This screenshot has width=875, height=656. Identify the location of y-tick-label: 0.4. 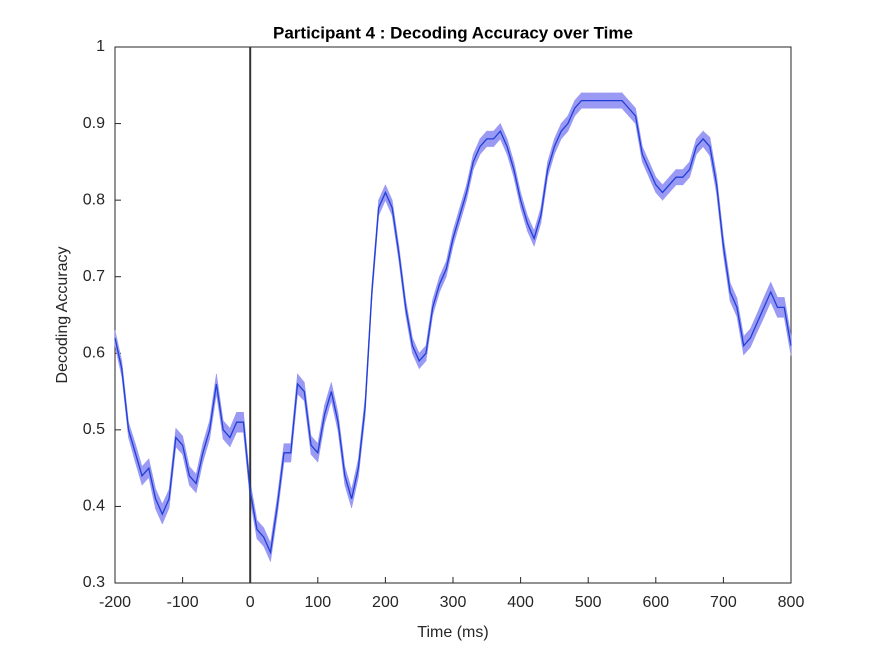
(94, 506).